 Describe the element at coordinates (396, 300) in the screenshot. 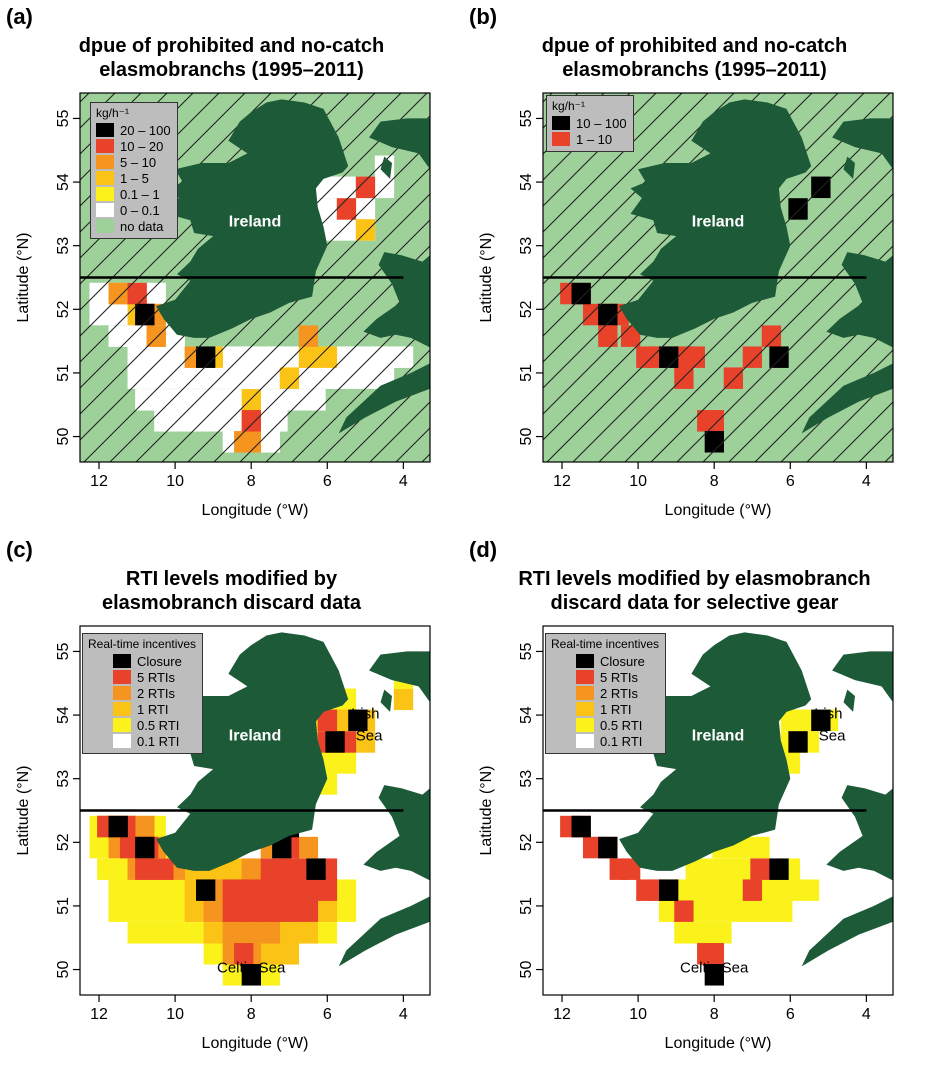

I see `wales-landmass` at that location.